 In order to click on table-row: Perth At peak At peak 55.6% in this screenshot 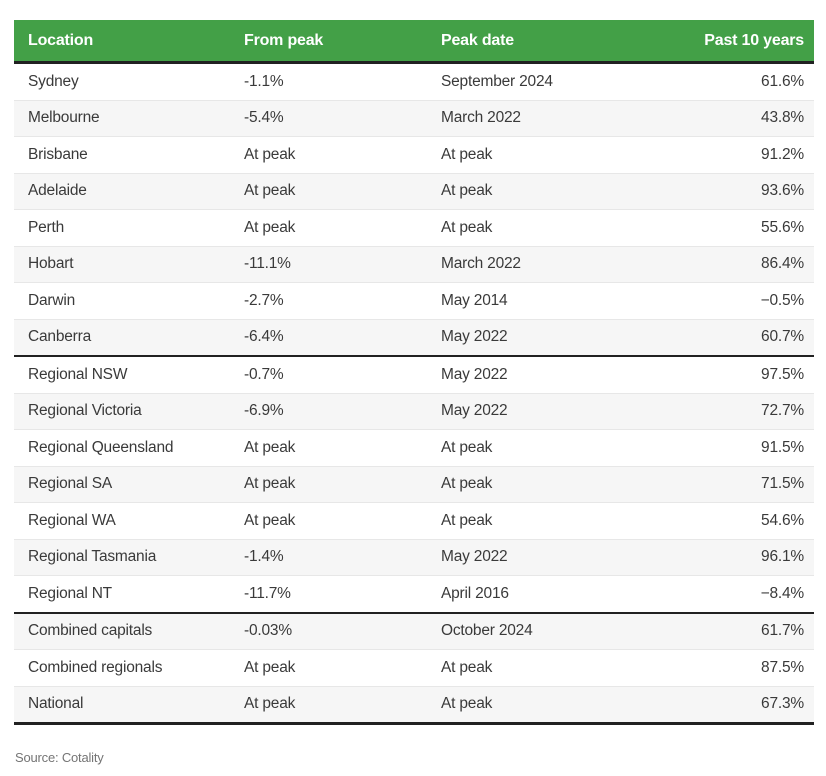, I will do `click(414, 228)`.